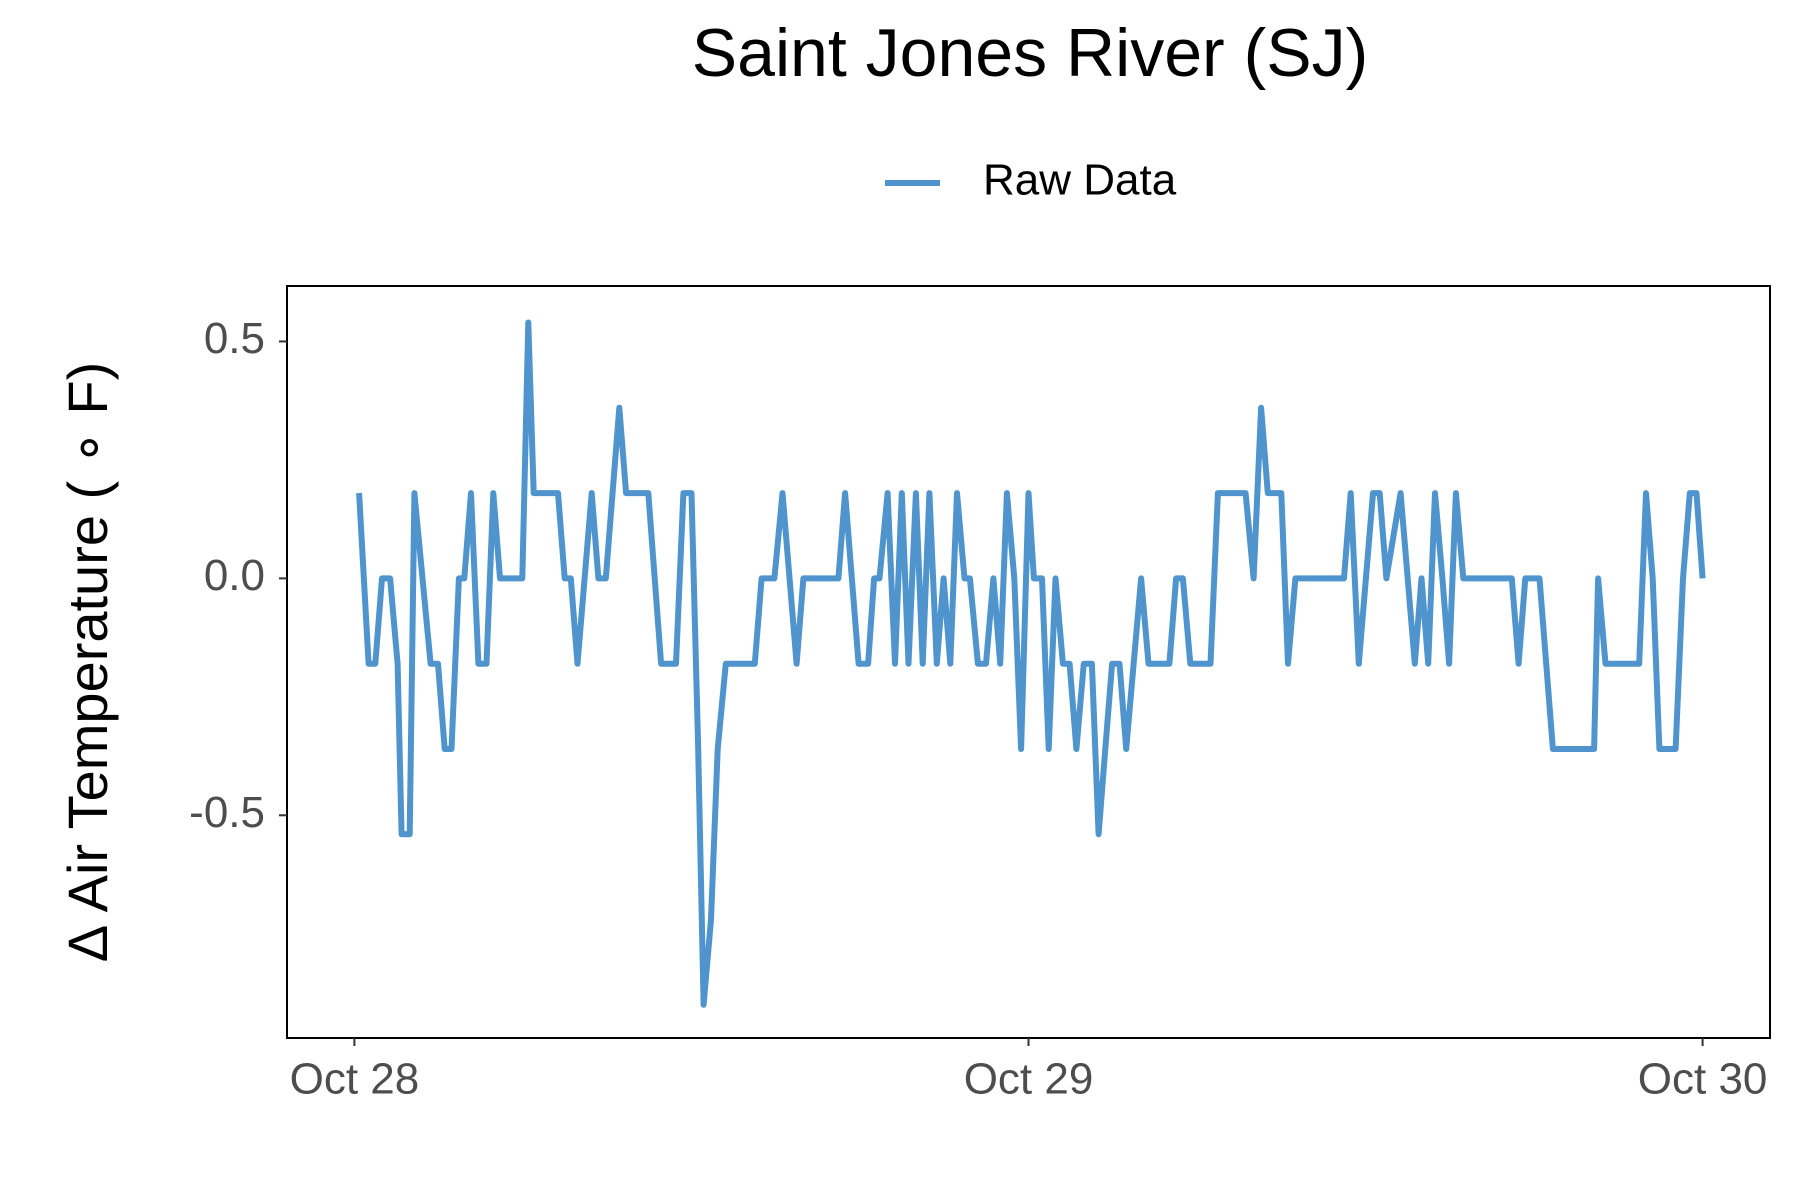 This screenshot has height=1200, width=1800. I want to click on legend-label: Raw Data, so click(1080, 180).